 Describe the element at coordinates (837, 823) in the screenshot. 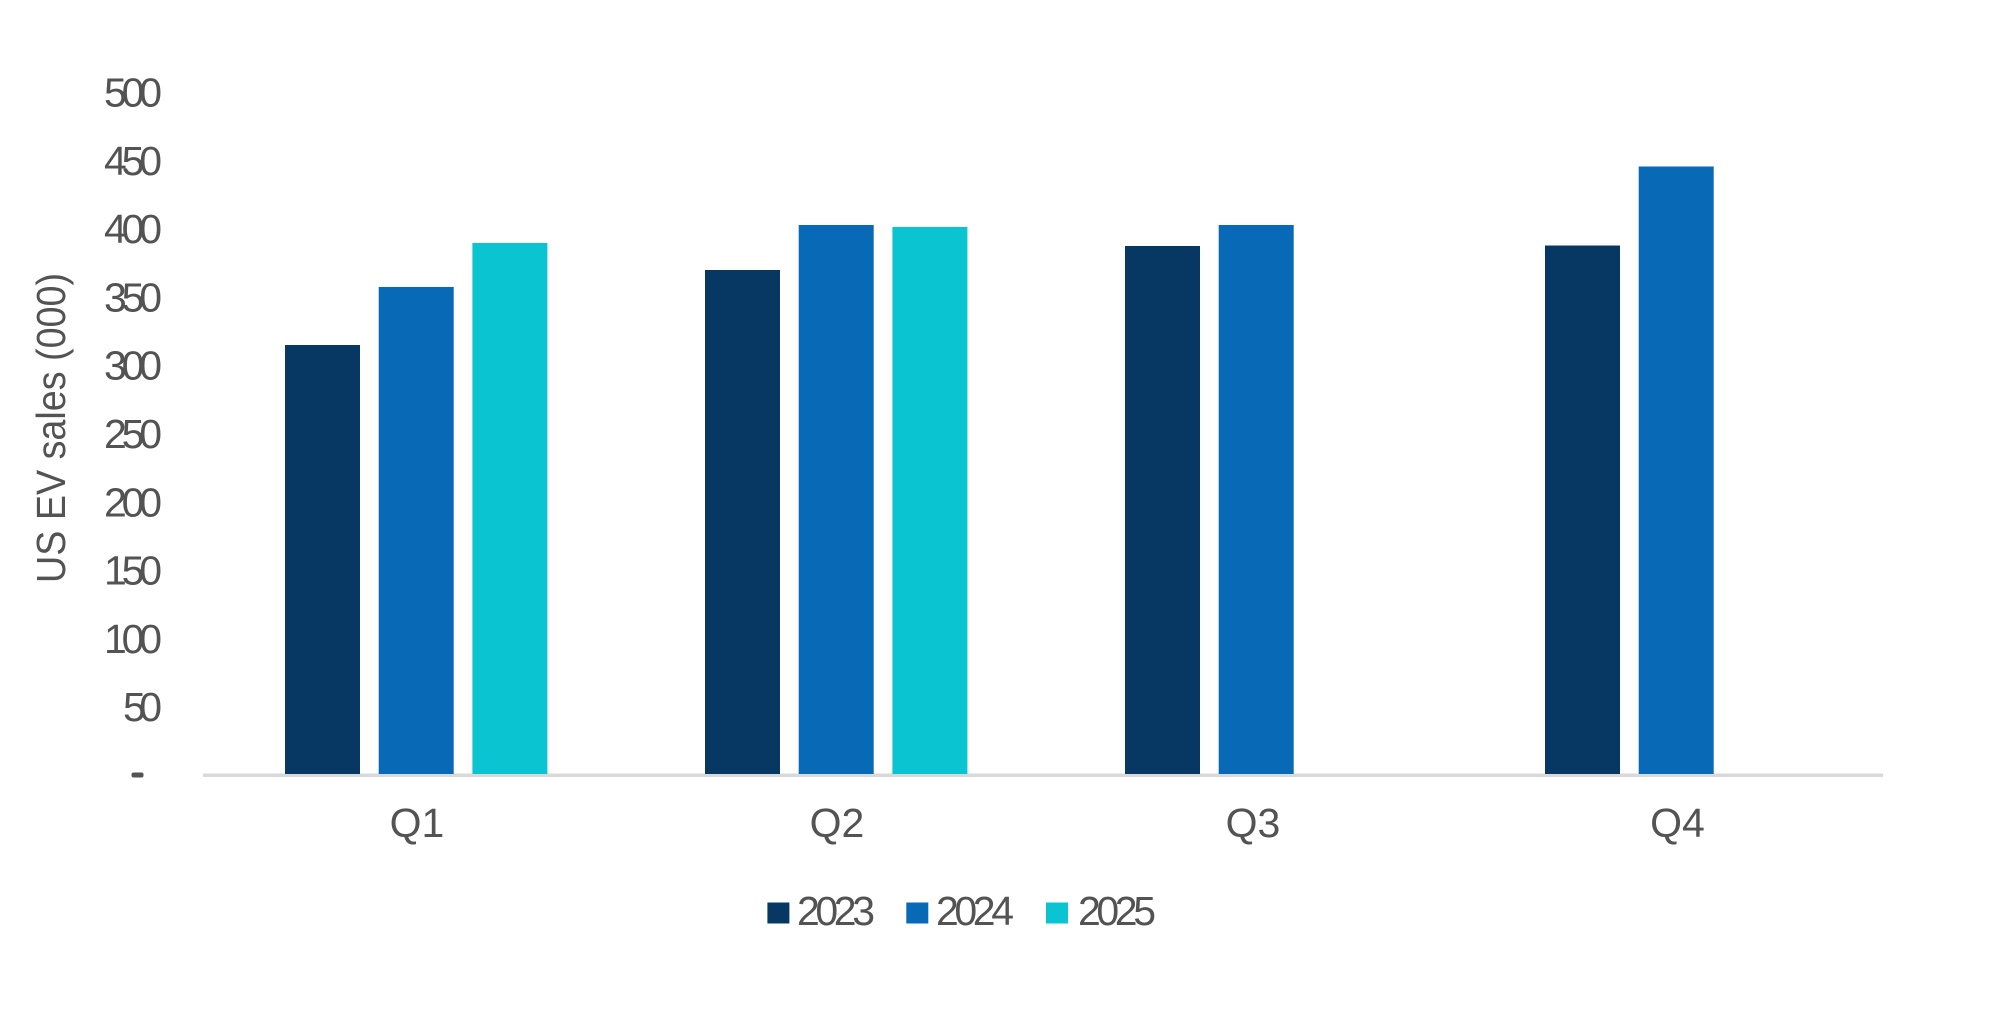

I see `svg-text: Q2` at that location.